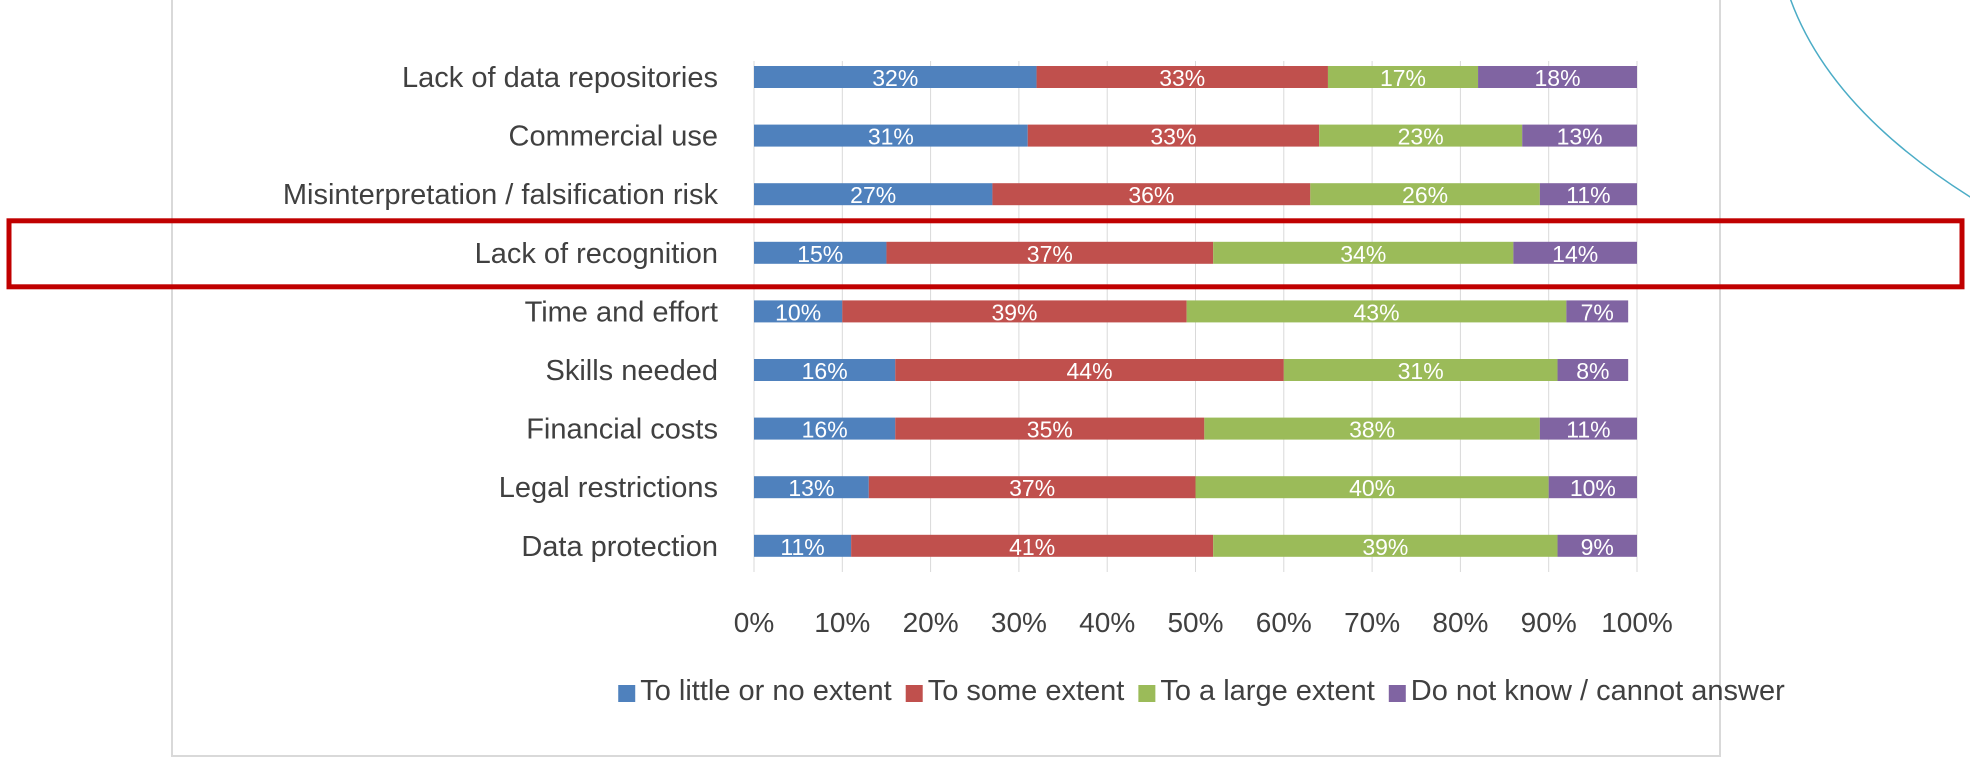 The image size is (1970, 762). Describe the element at coordinates (621, 312) in the screenshot. I see `category-label: Time and effort` at that location.